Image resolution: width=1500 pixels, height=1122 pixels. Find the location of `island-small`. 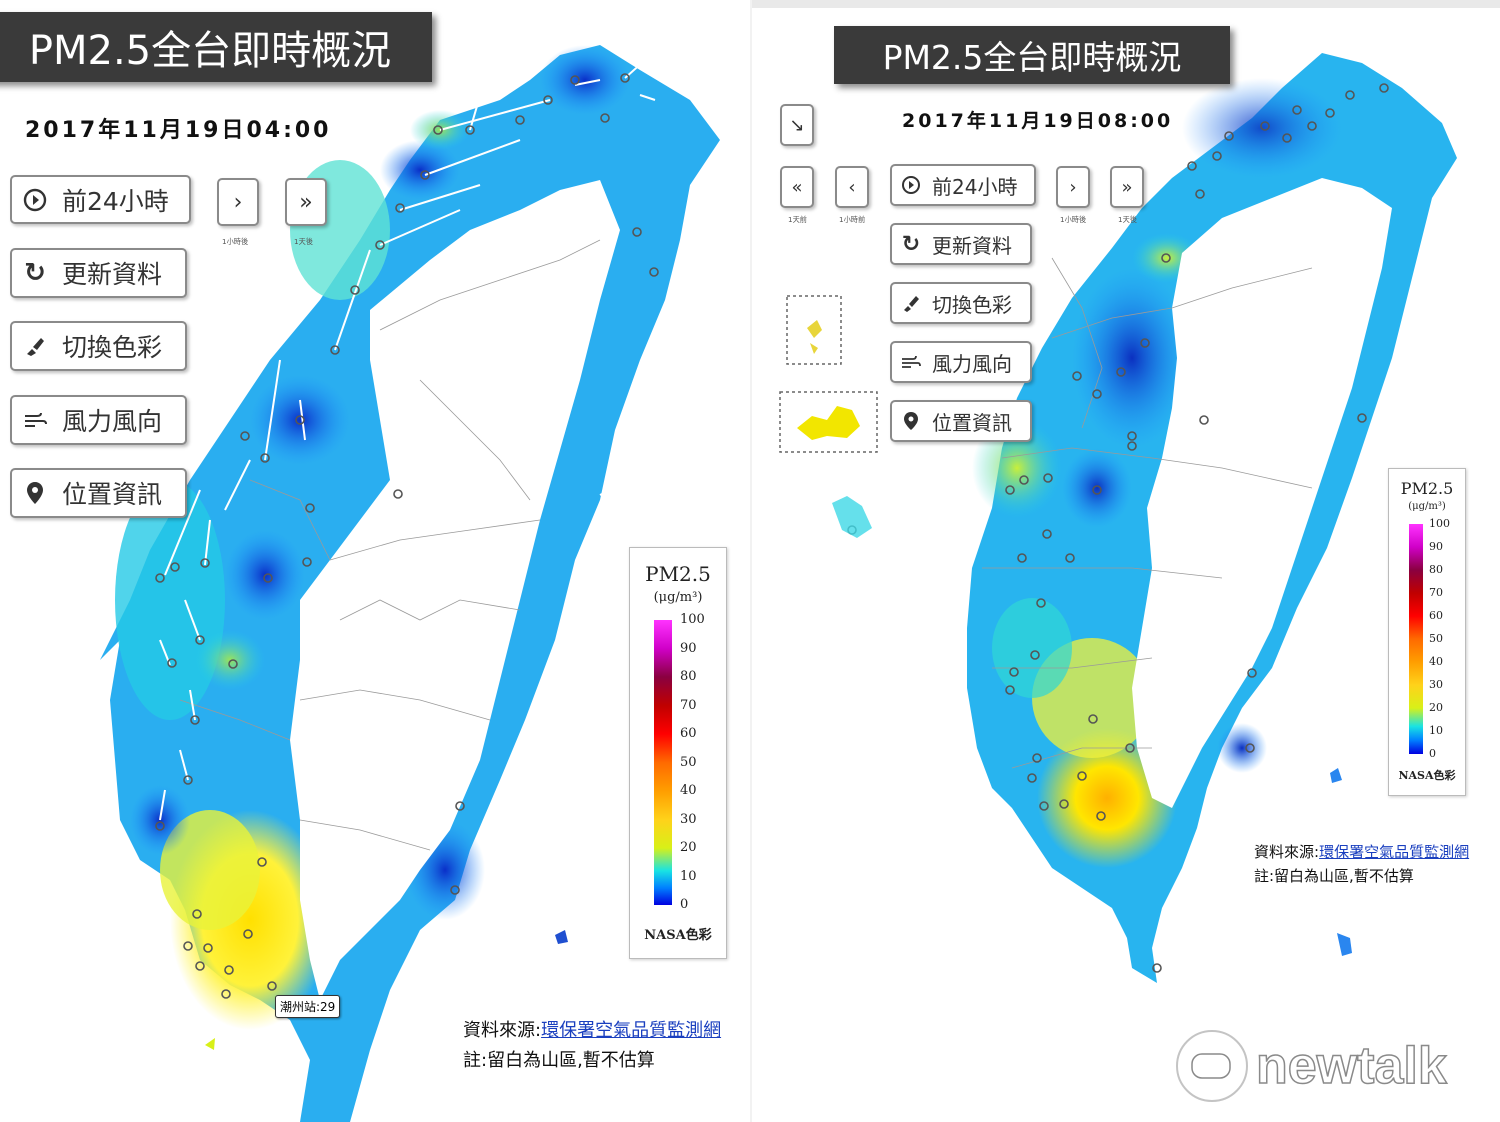

island-small is located at coordinates (561, 937).